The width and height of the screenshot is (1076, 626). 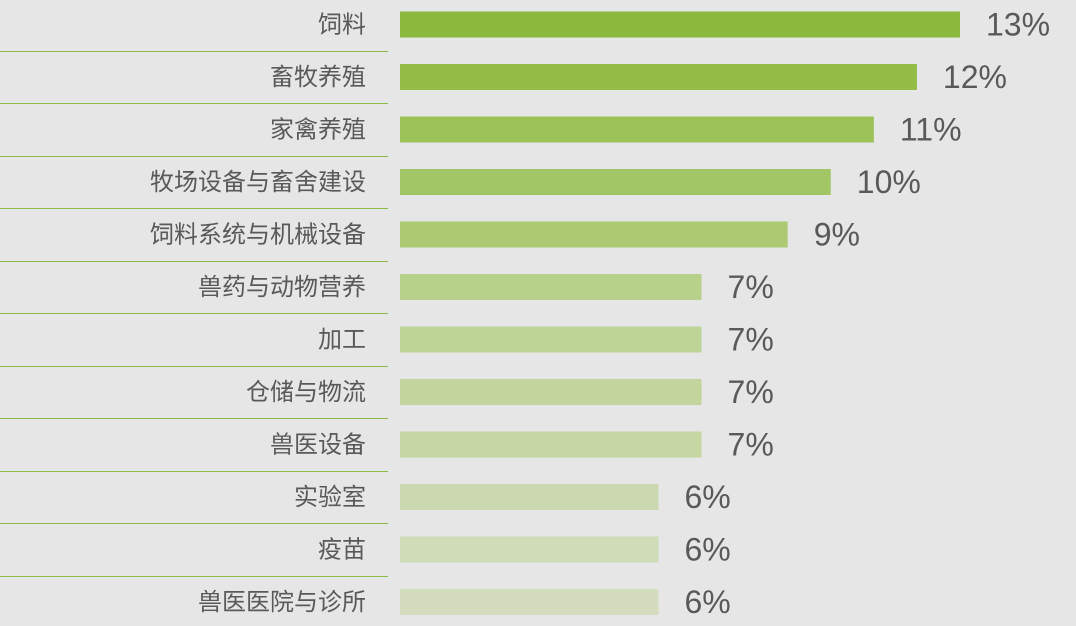 I want to click on value-label-7: 7%, so click(x=751, y=340).